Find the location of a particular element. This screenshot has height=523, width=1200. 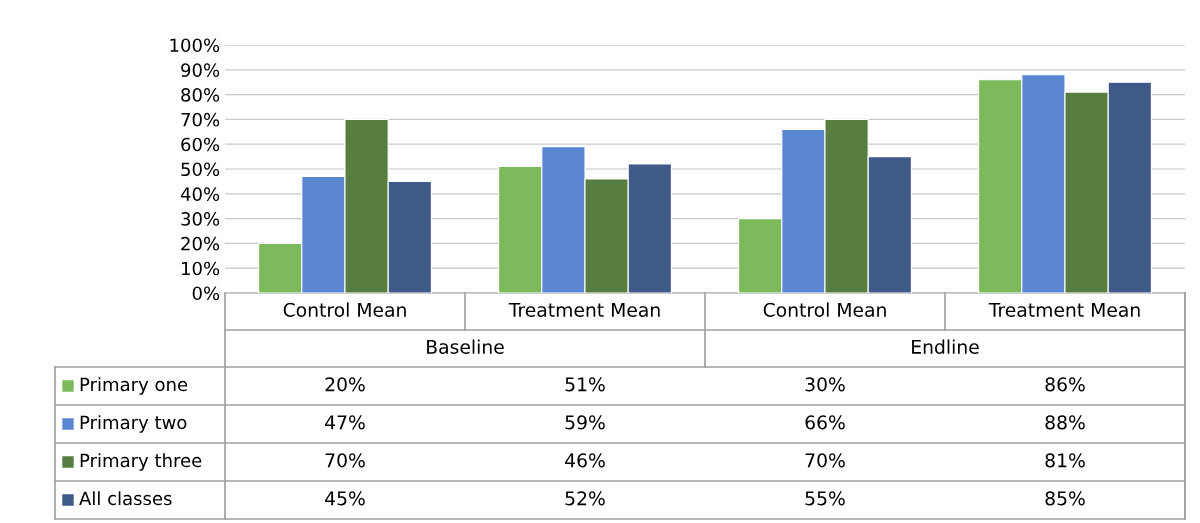

y-tick-label: 0% is located at coordinates (206, 293).